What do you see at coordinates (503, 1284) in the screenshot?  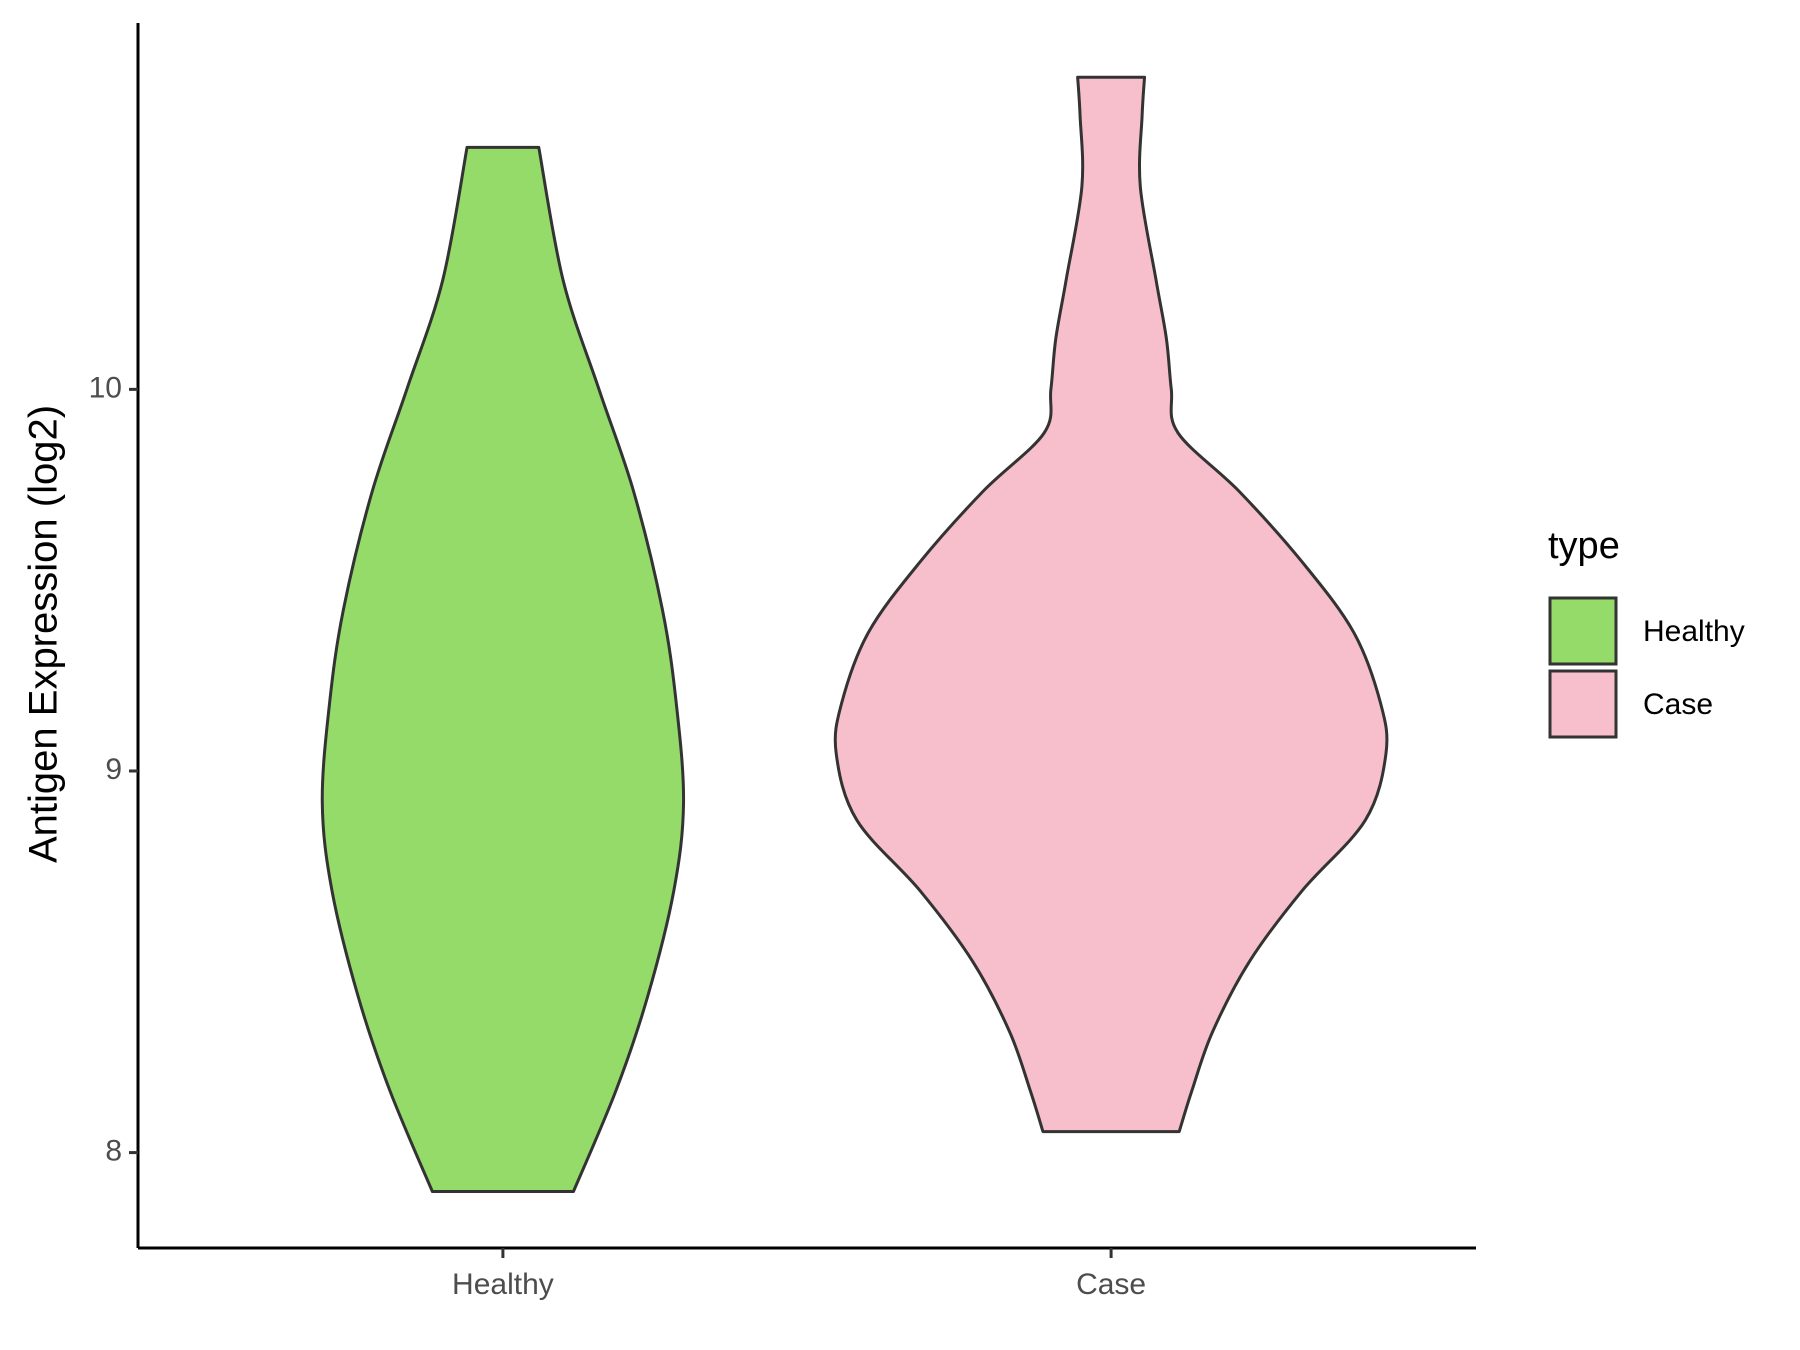 I see `x-tick-label: Healthy` at bounding box center [503, 1284].